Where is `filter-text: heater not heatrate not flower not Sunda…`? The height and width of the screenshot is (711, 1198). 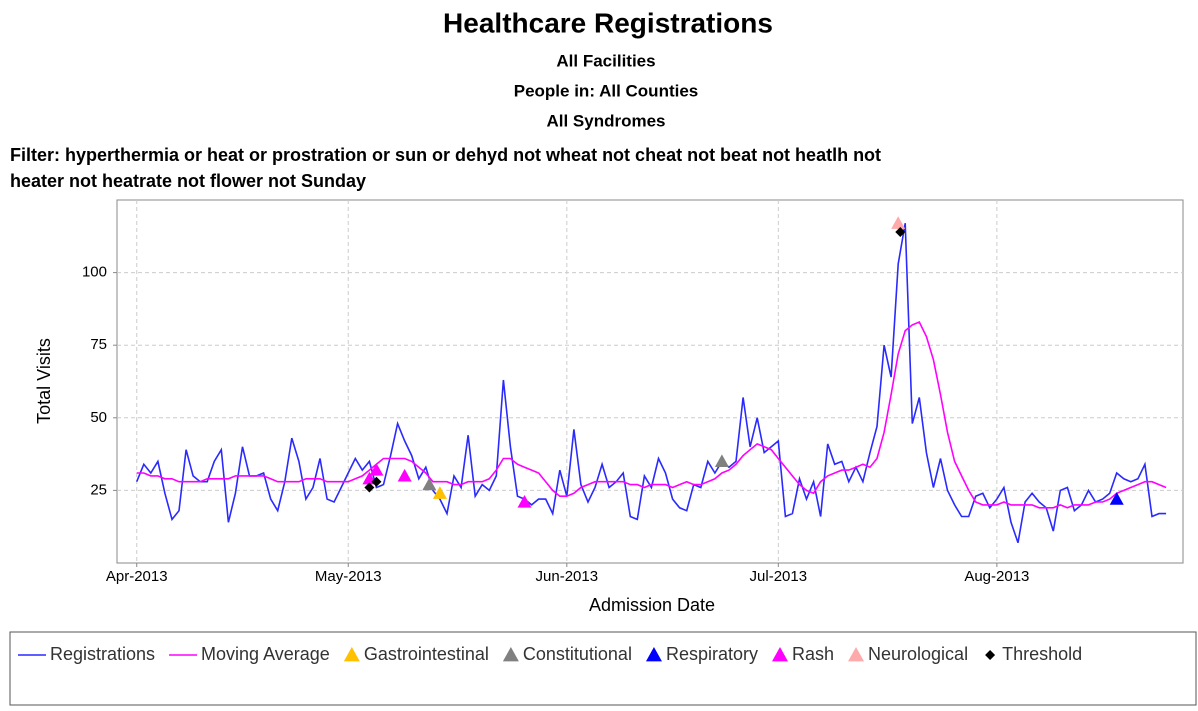
filter-text: heater not heatrate not flower not Sunda… is located at coordinates (188, 181).